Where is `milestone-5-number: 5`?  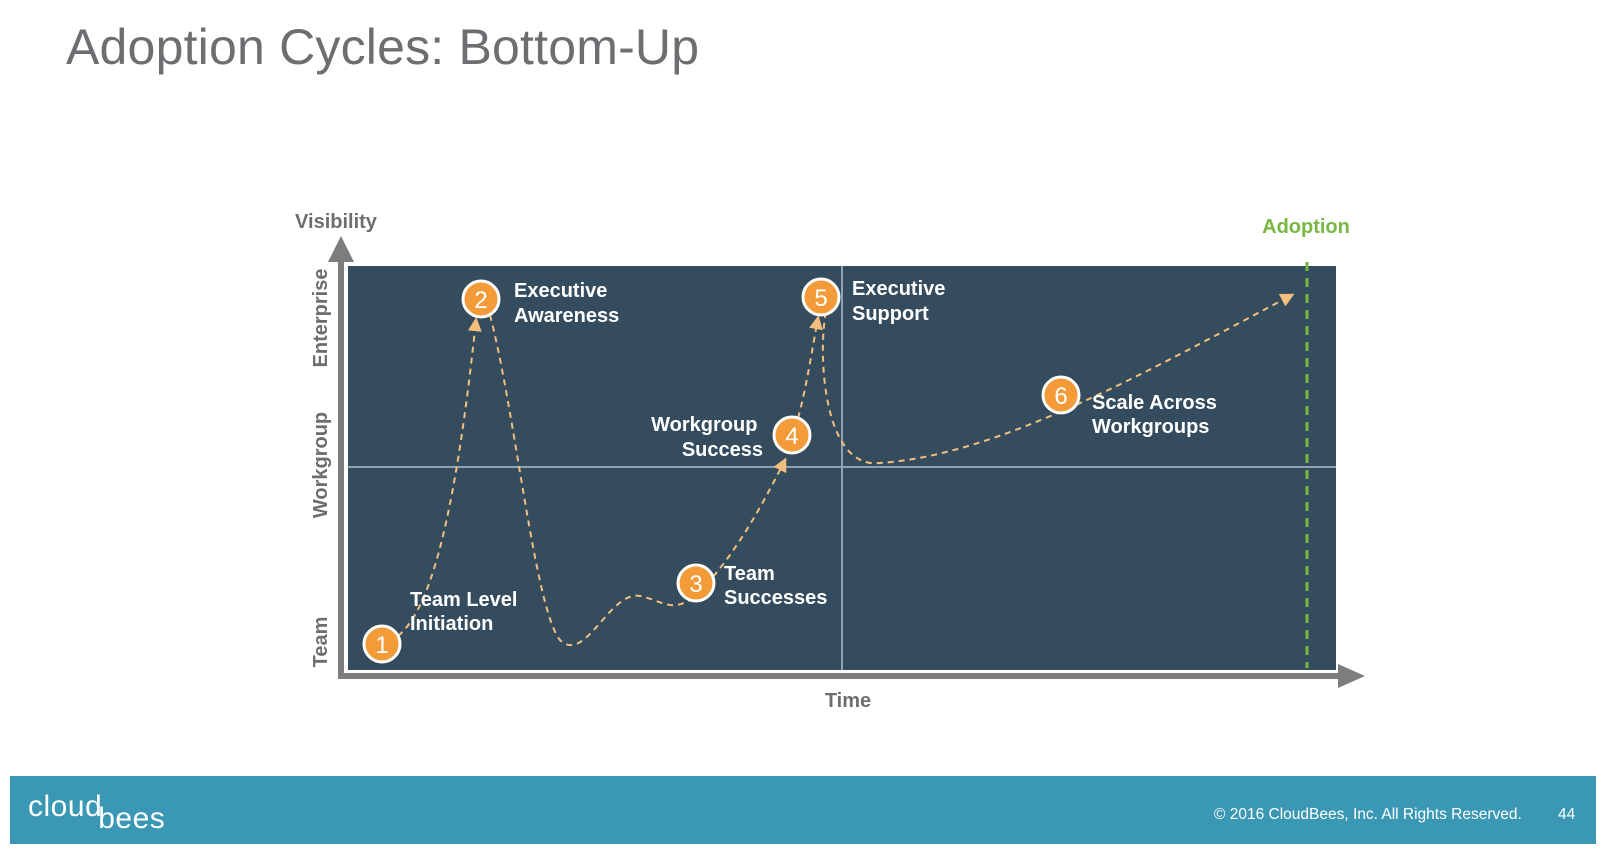
milestone-5-number: 5 is located at coordinates (820, 298).